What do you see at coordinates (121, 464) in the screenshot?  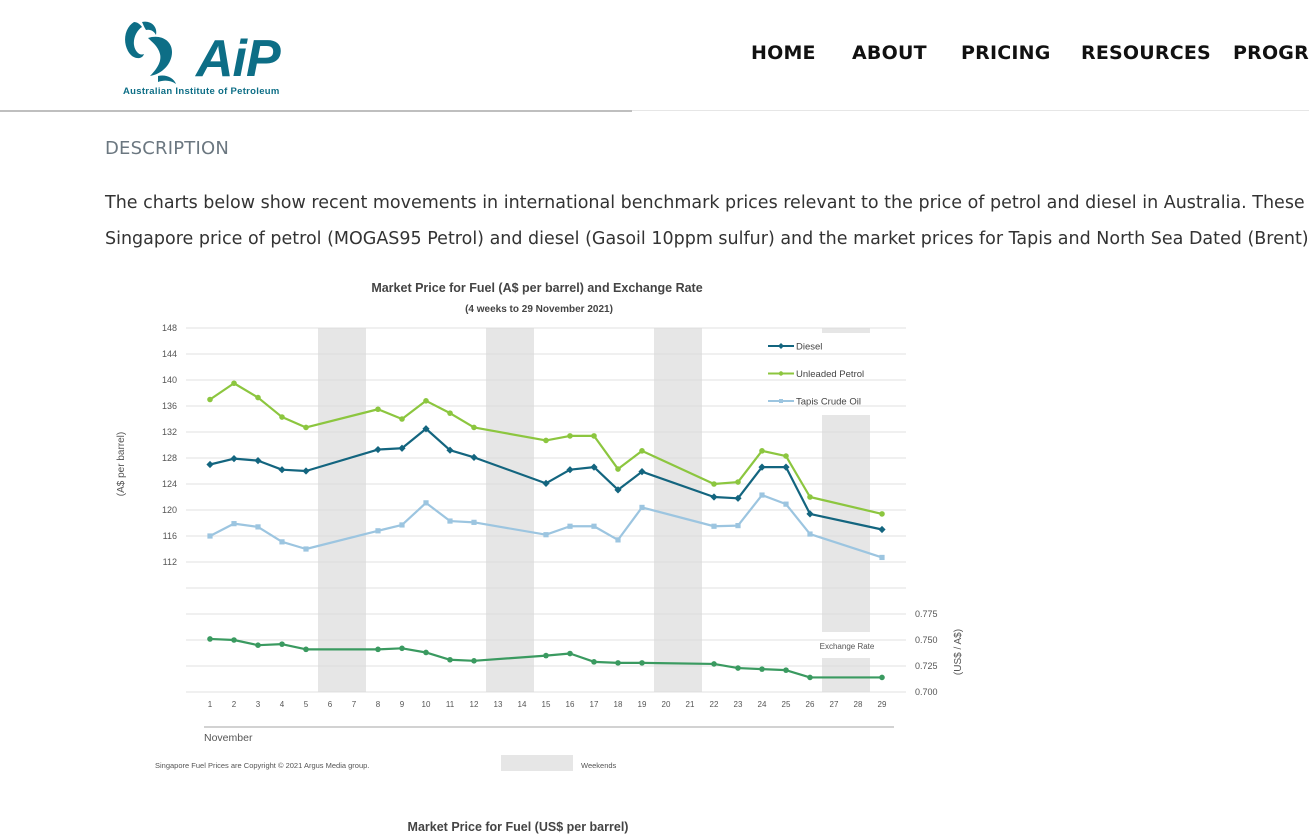 I see `y-axis-label: (A$ per barrel)` at bounding box center [121, 464].